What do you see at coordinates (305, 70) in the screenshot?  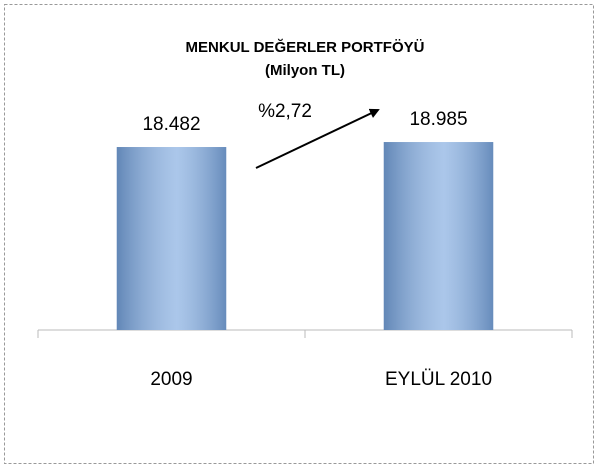 I see `chart-subtitle: (Milyon TL)` at bounding box center [305, 70].